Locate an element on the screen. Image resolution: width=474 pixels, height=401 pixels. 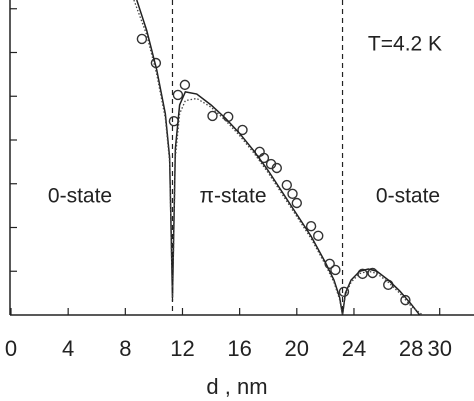
x-tick-label: 12 is located at coordinates (182, 348).